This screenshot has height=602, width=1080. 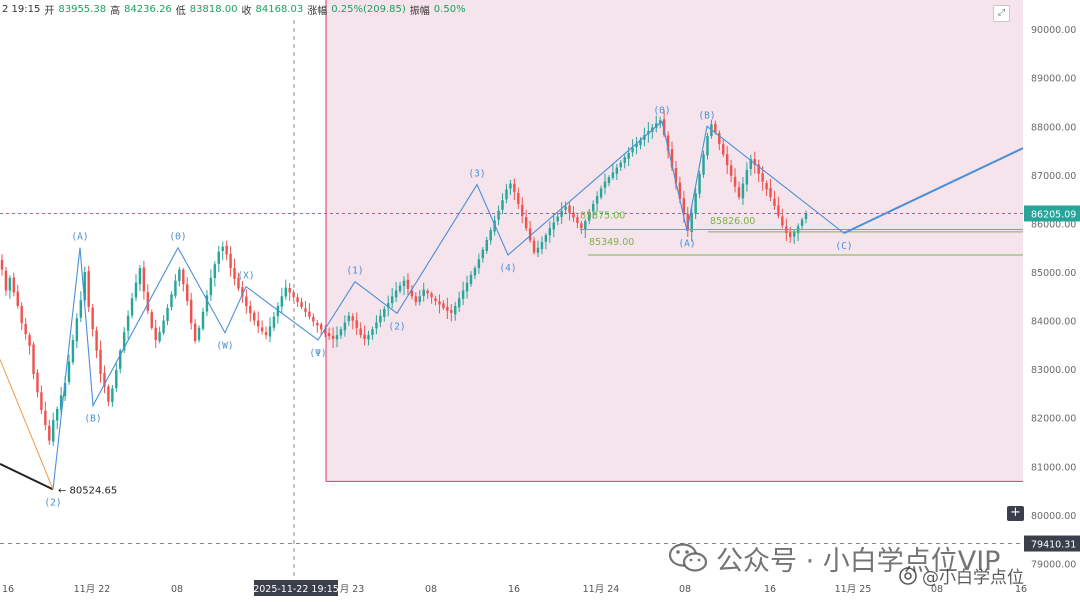 What do you see at coordinates (933, 191) in the screenshot?
I see `projection-line` at bounding box center [933, 191].